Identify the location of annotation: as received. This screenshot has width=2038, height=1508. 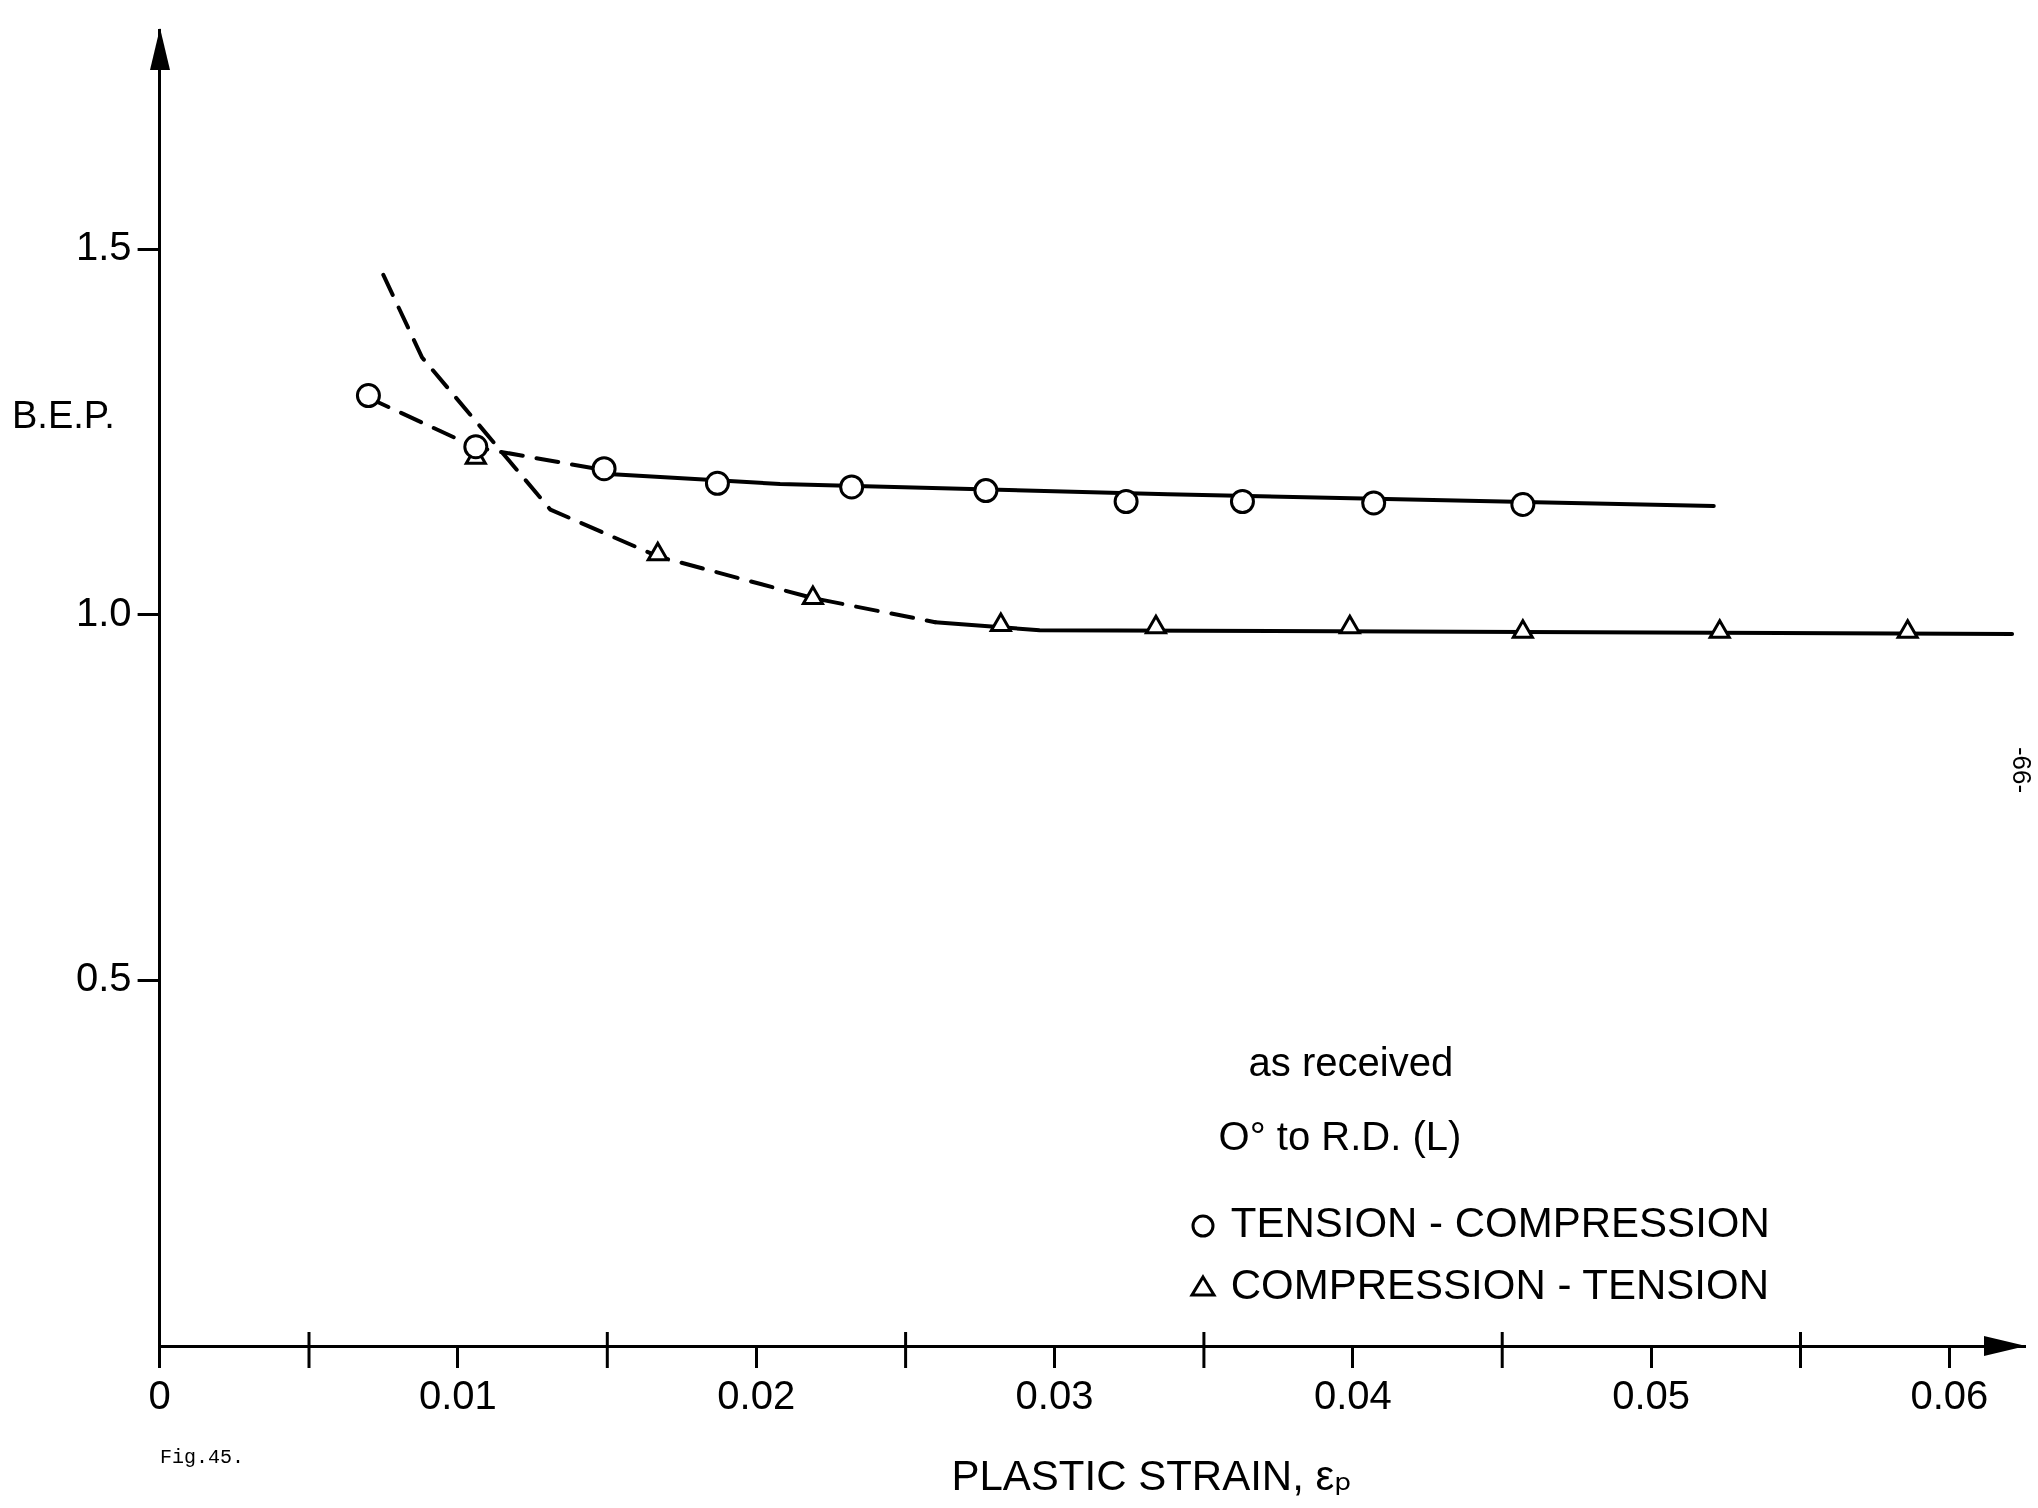
(1351, 1061).